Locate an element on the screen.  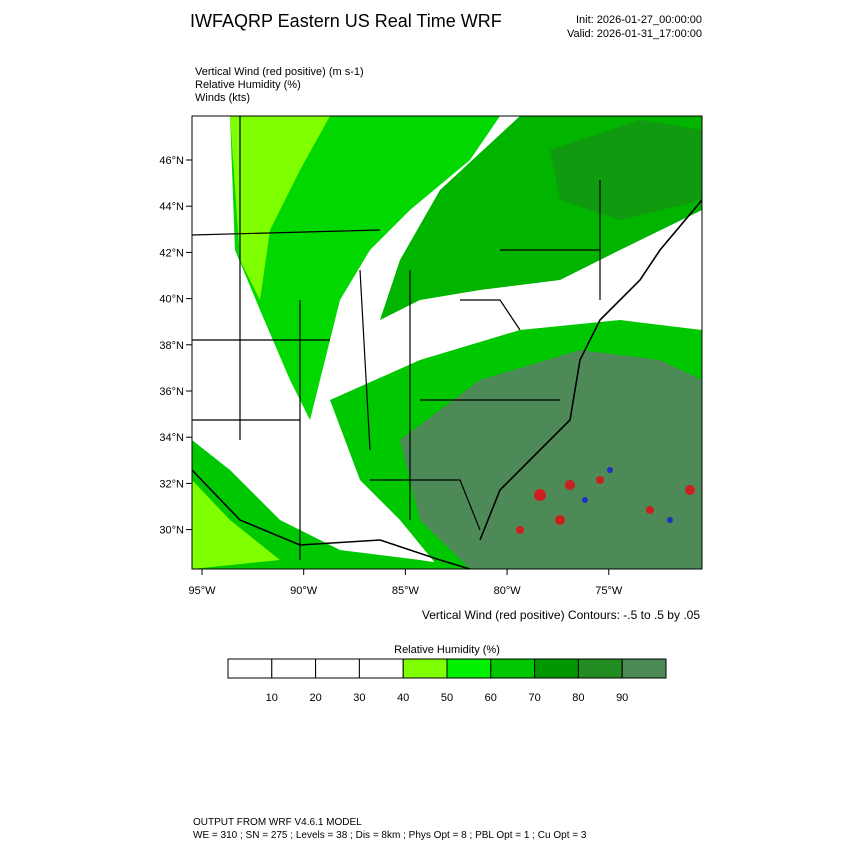
lat-label: 42°N is located at coordinates (171, 253).